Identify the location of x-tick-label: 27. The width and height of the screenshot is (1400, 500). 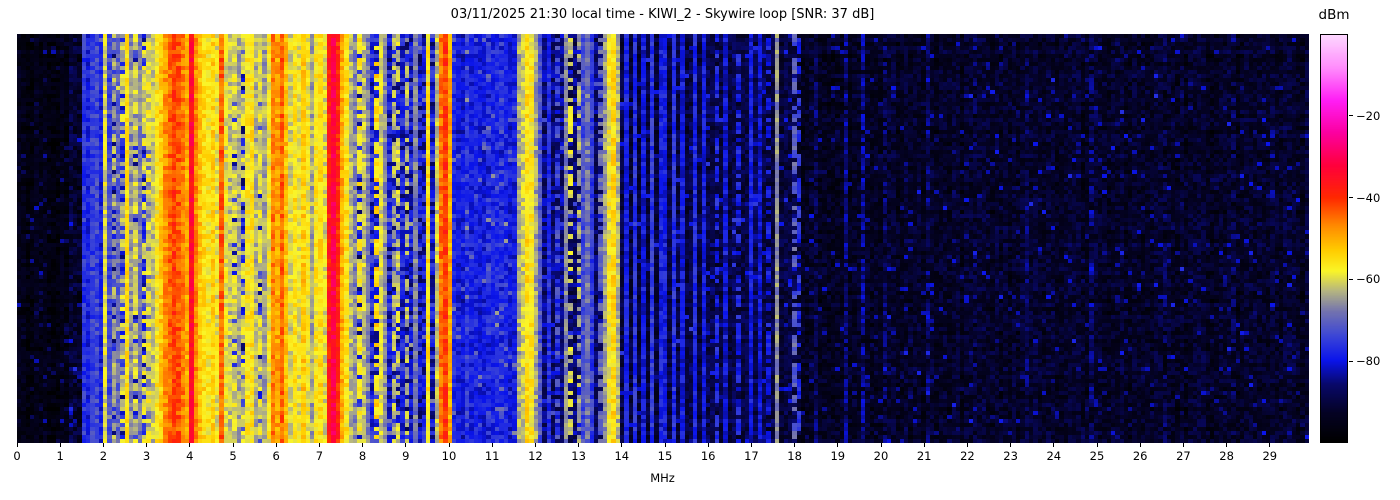
(1183, 456).